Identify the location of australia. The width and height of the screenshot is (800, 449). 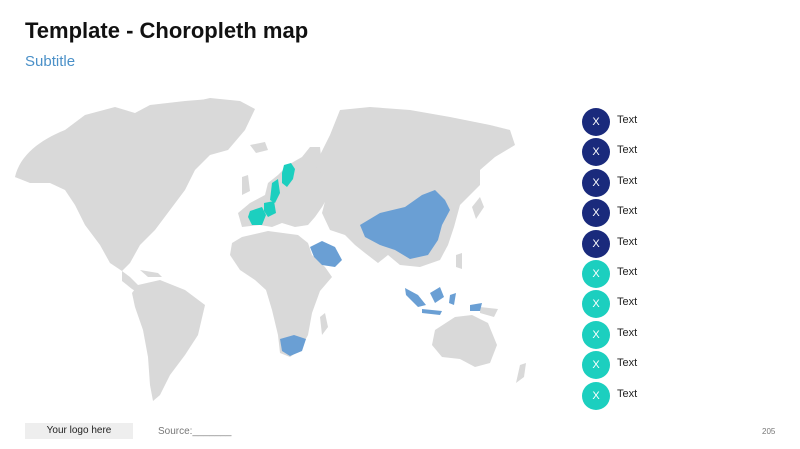
(464, 341).